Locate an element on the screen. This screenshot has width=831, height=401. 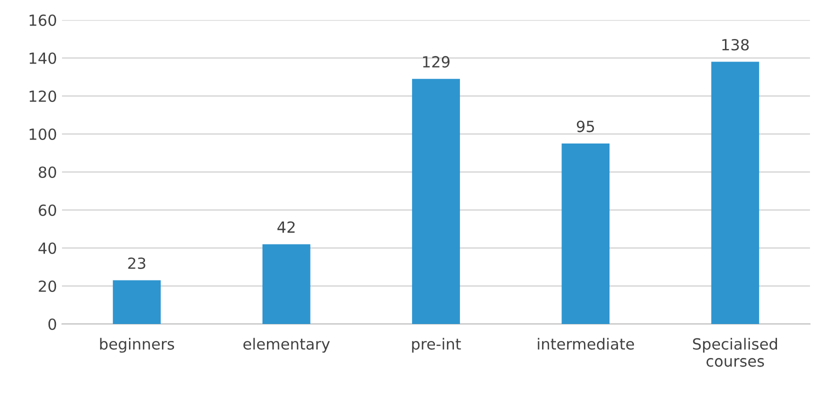
x-tick-label: pre-int is located at coordinates (436, 345).